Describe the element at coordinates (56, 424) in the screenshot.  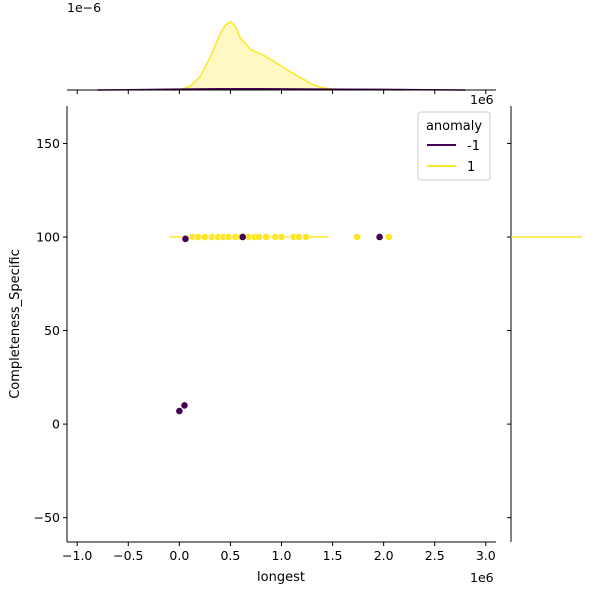
I see `y-tick-label: 0` at that location.